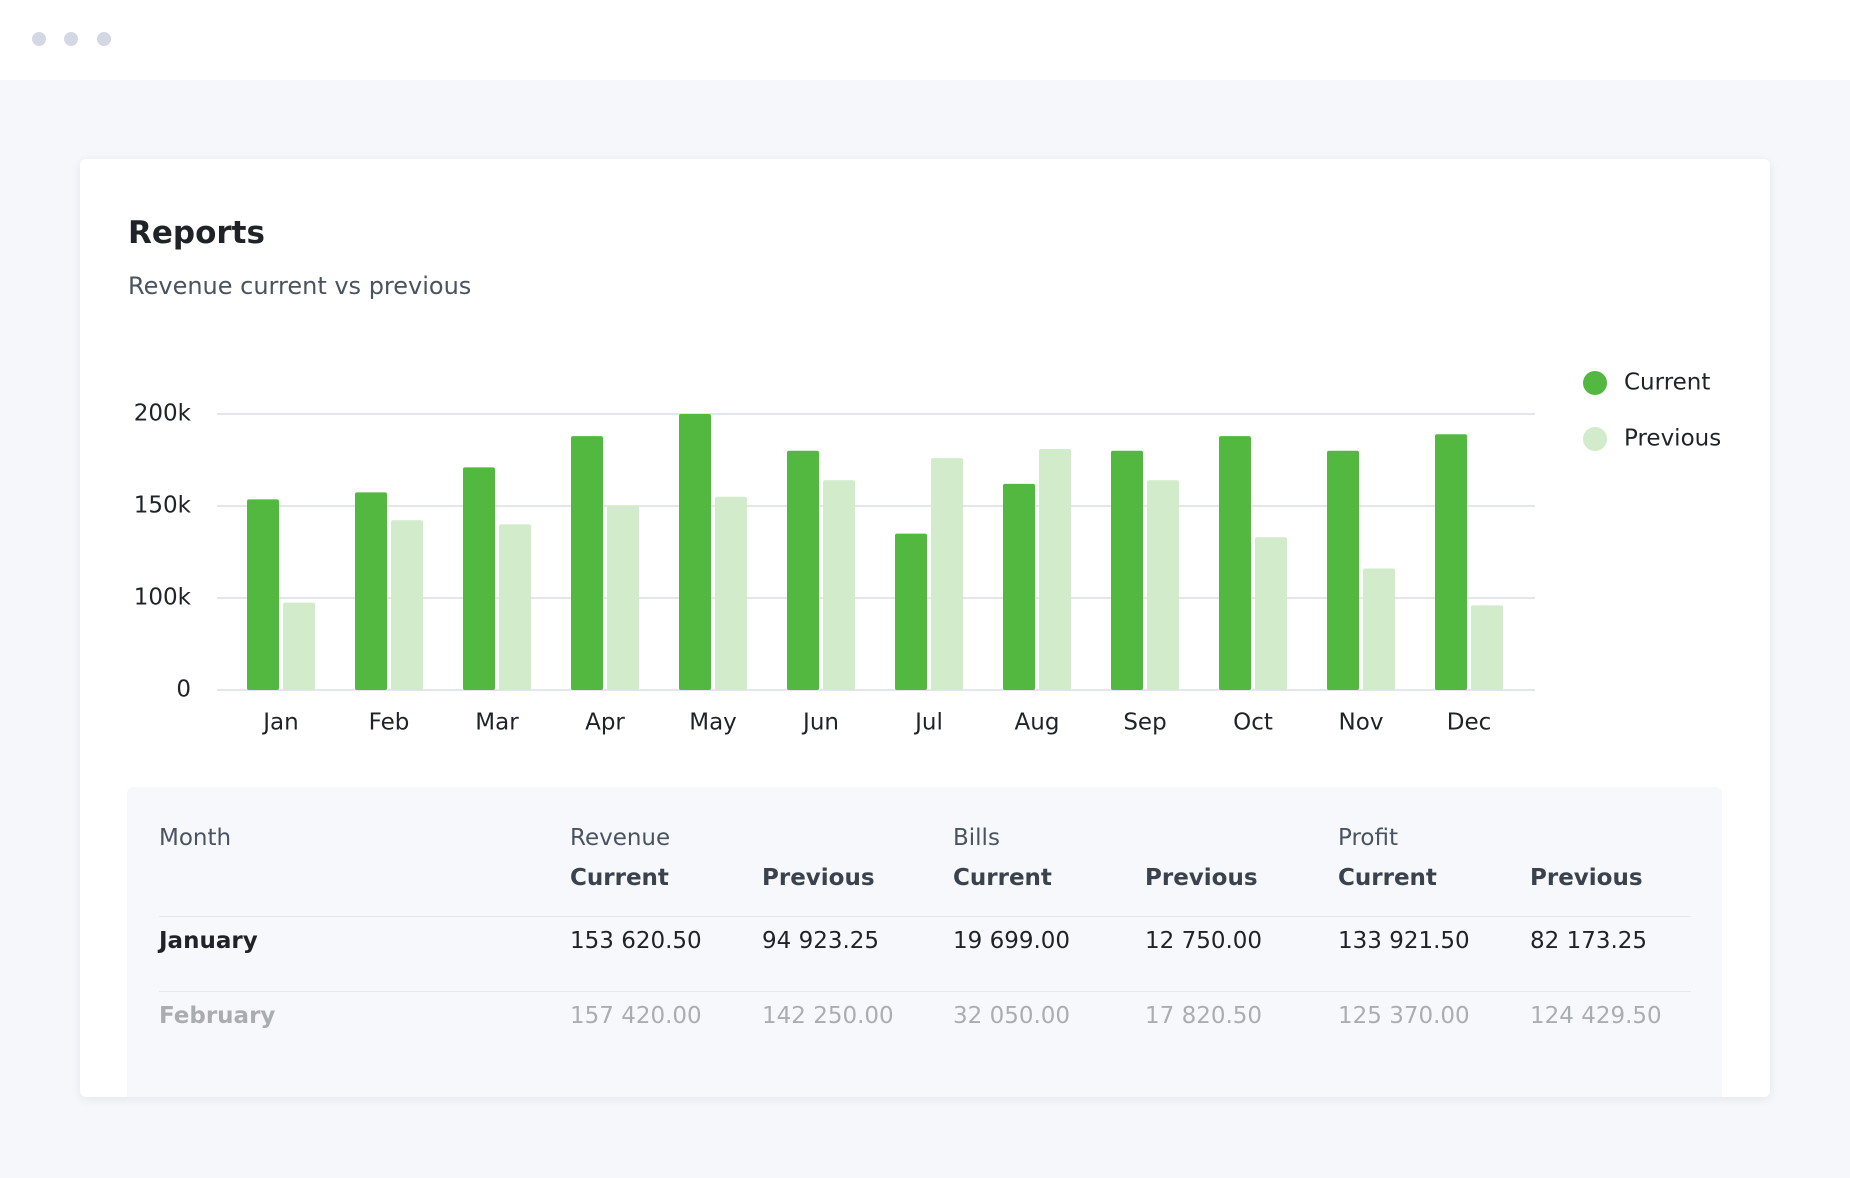 Image resolution: width=1850 pixels, height=1178 pixels. What do you see at coordinates (217, 1016) in the screenshot?
I see `row-label: February` at bounding box center [217, 1016].